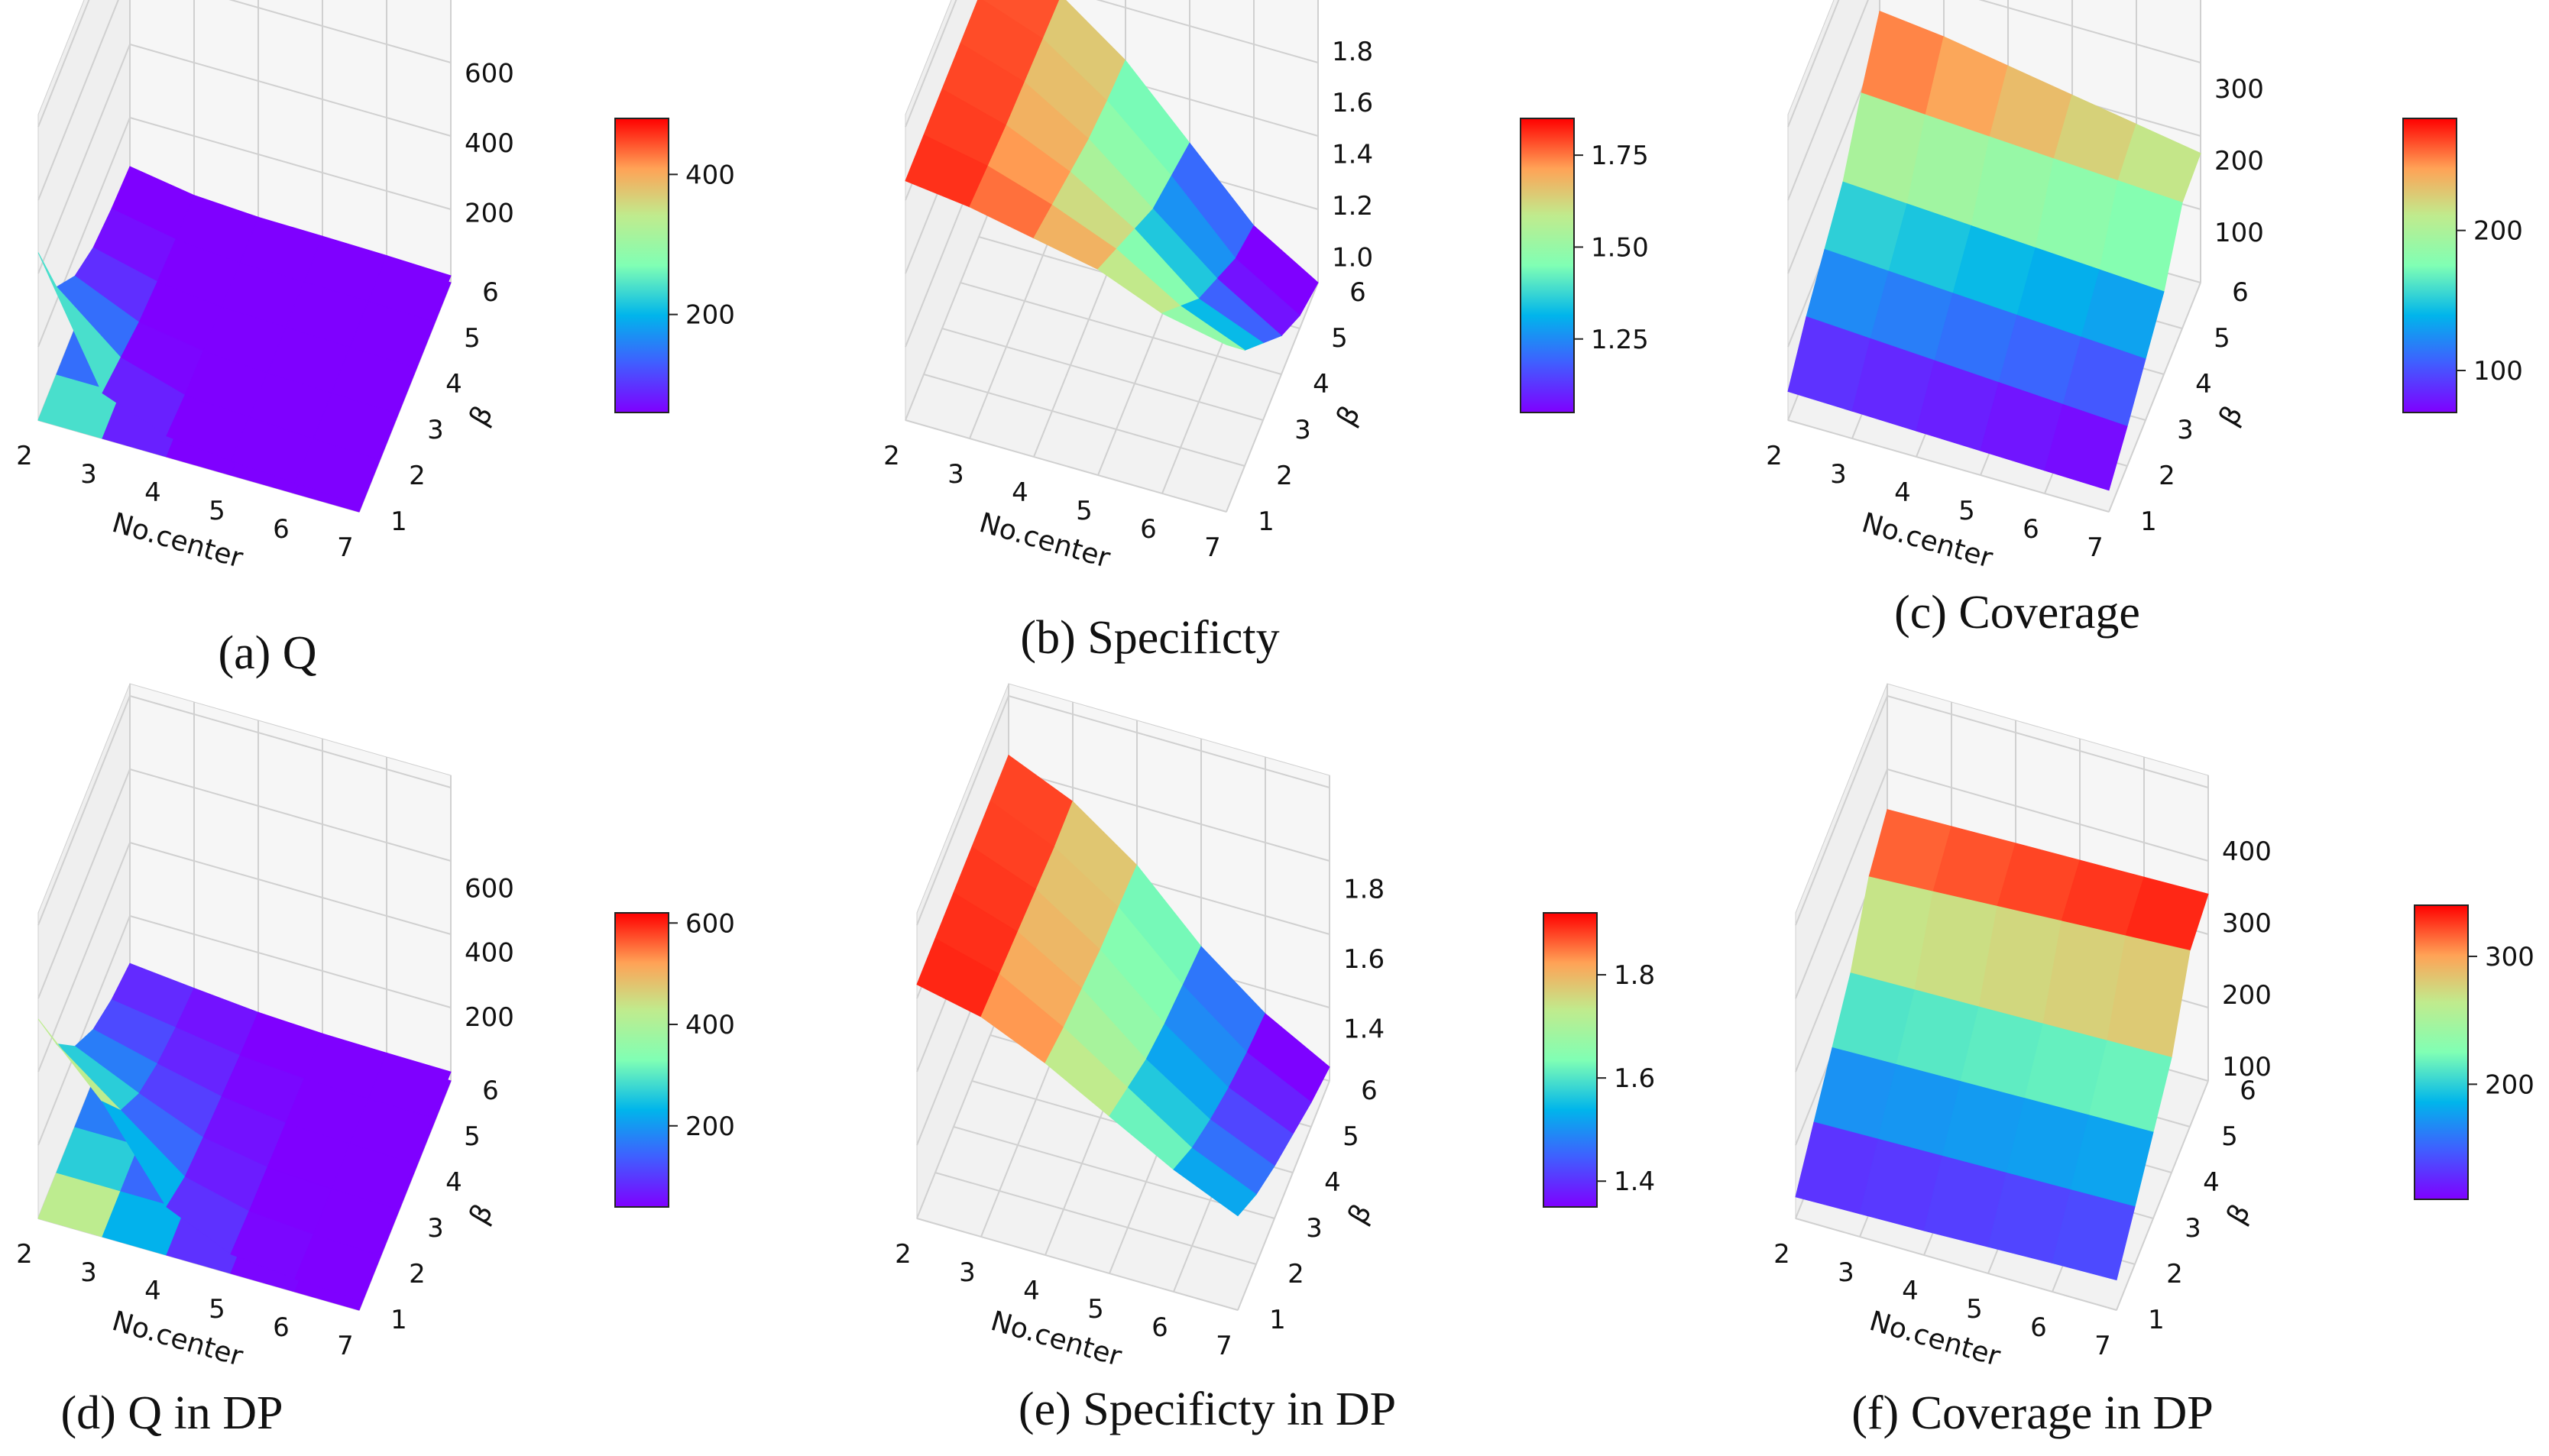  Describe the element at coordinates (1620, 247) in the screenshot. I see `colorbar-tick-label: 1.50` at that location.